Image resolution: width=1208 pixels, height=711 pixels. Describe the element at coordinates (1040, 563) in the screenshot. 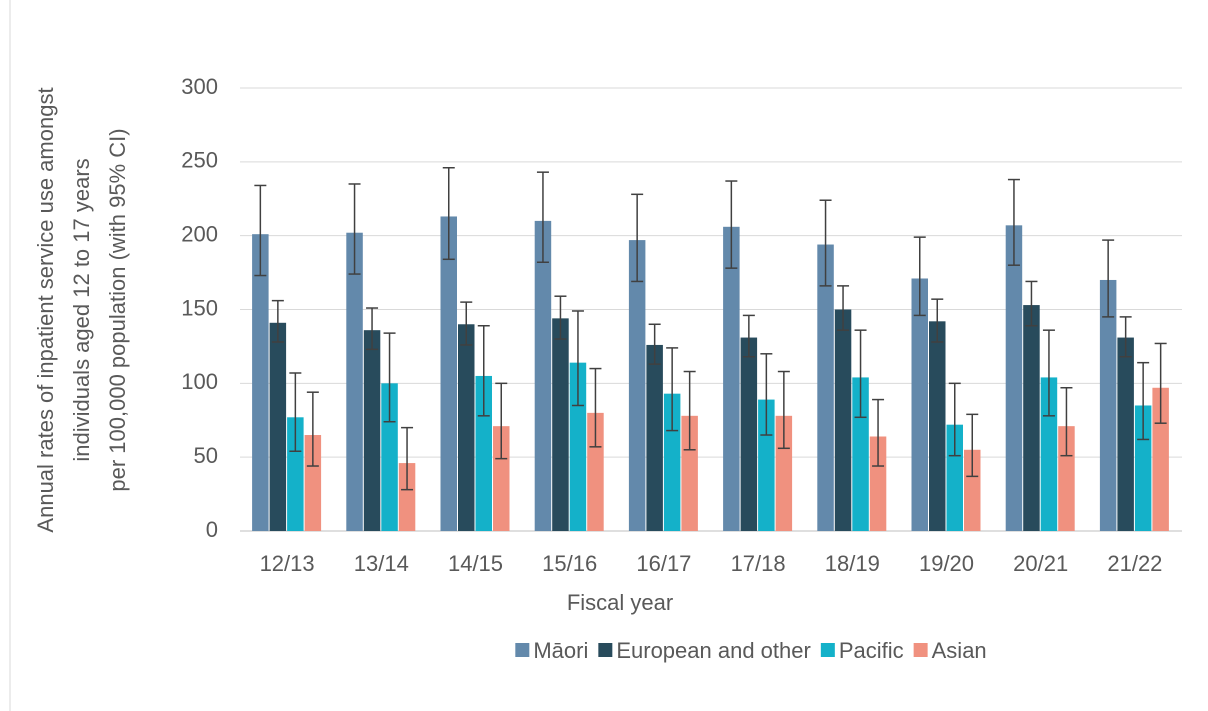

I see `x-tick-label: 20/21` at that location.